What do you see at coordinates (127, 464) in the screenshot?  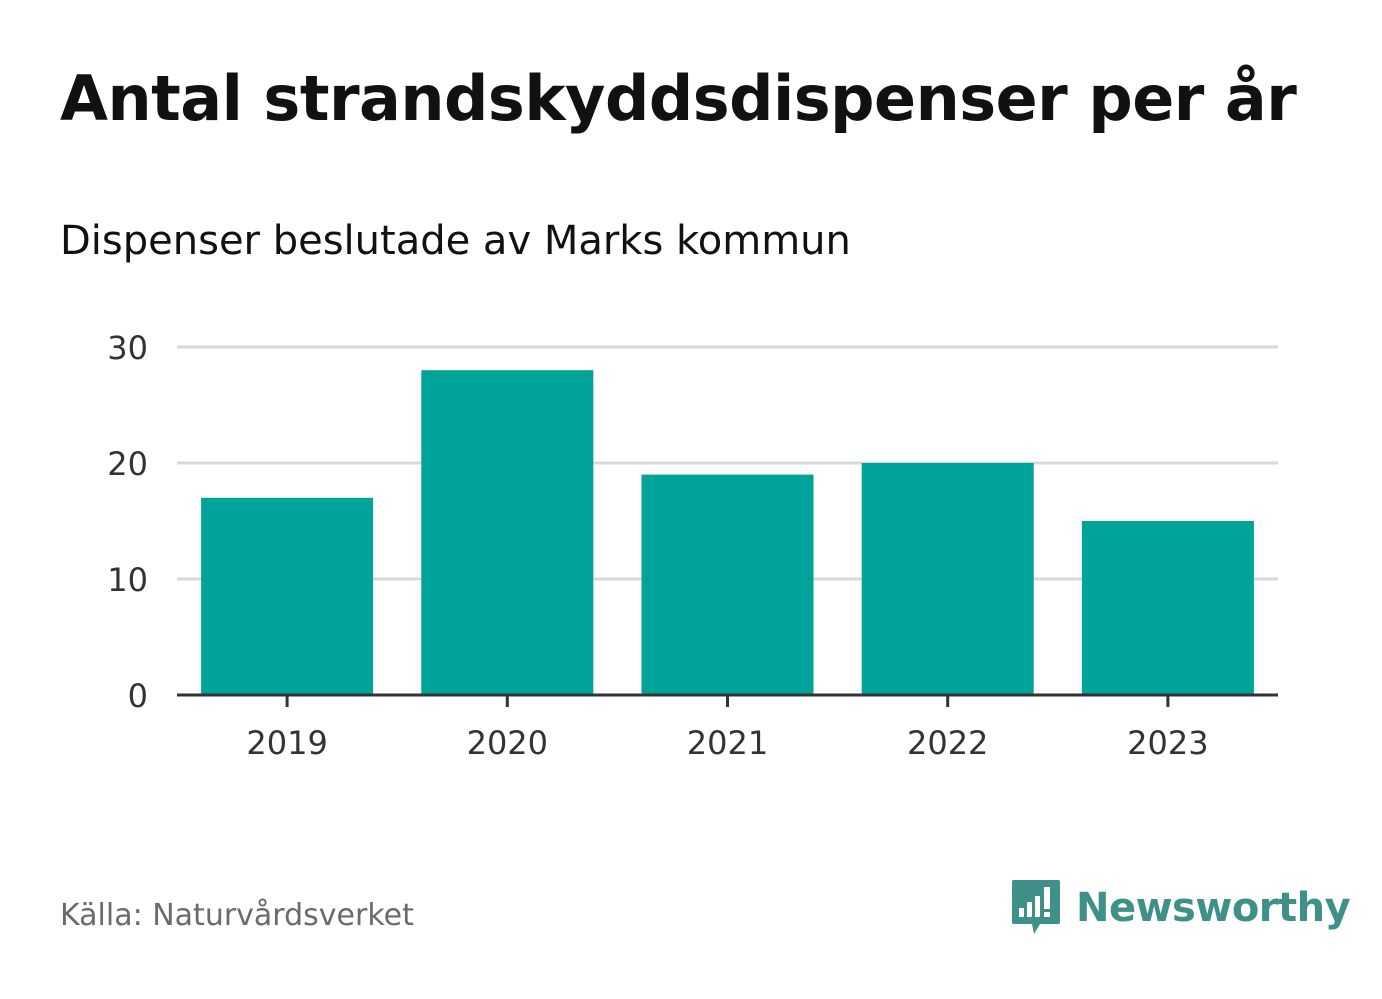 I see `y-tick-label: 20` at bounding box center [127, 464].